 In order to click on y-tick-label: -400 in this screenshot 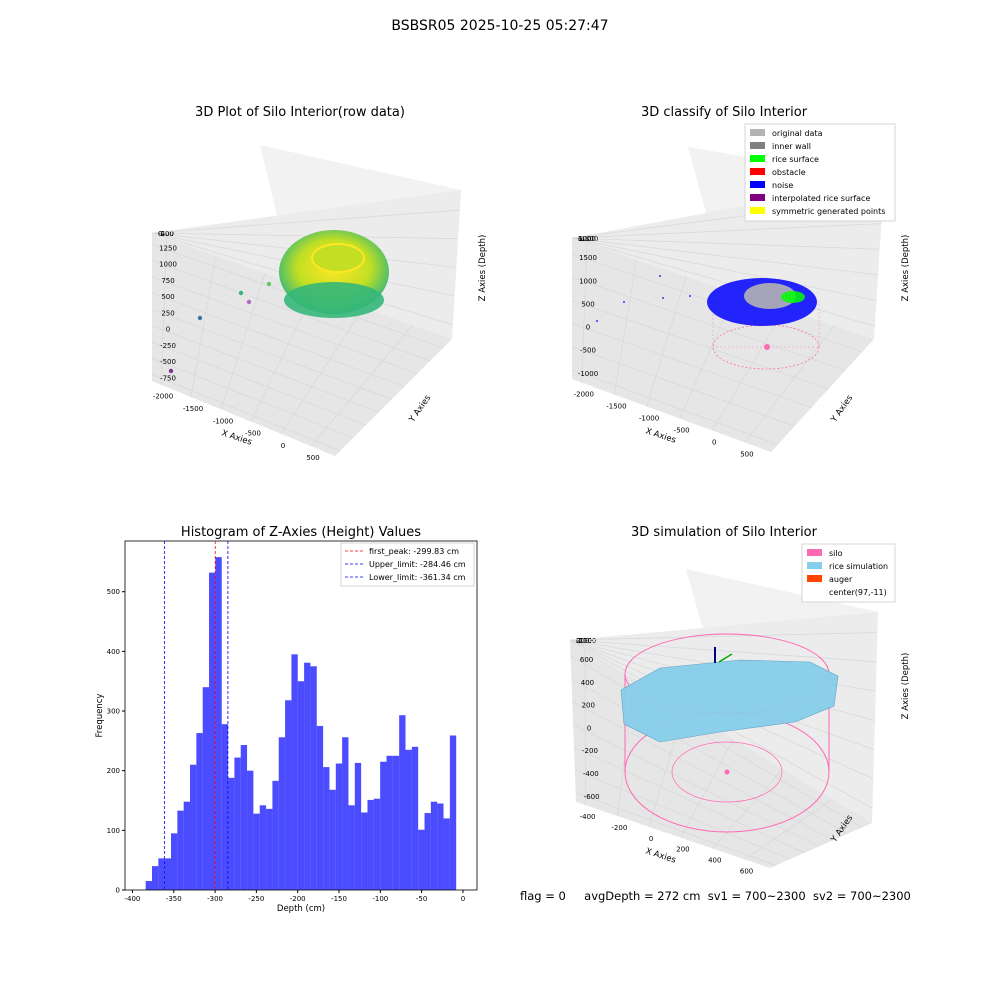, I will do `click(591, 774)`.